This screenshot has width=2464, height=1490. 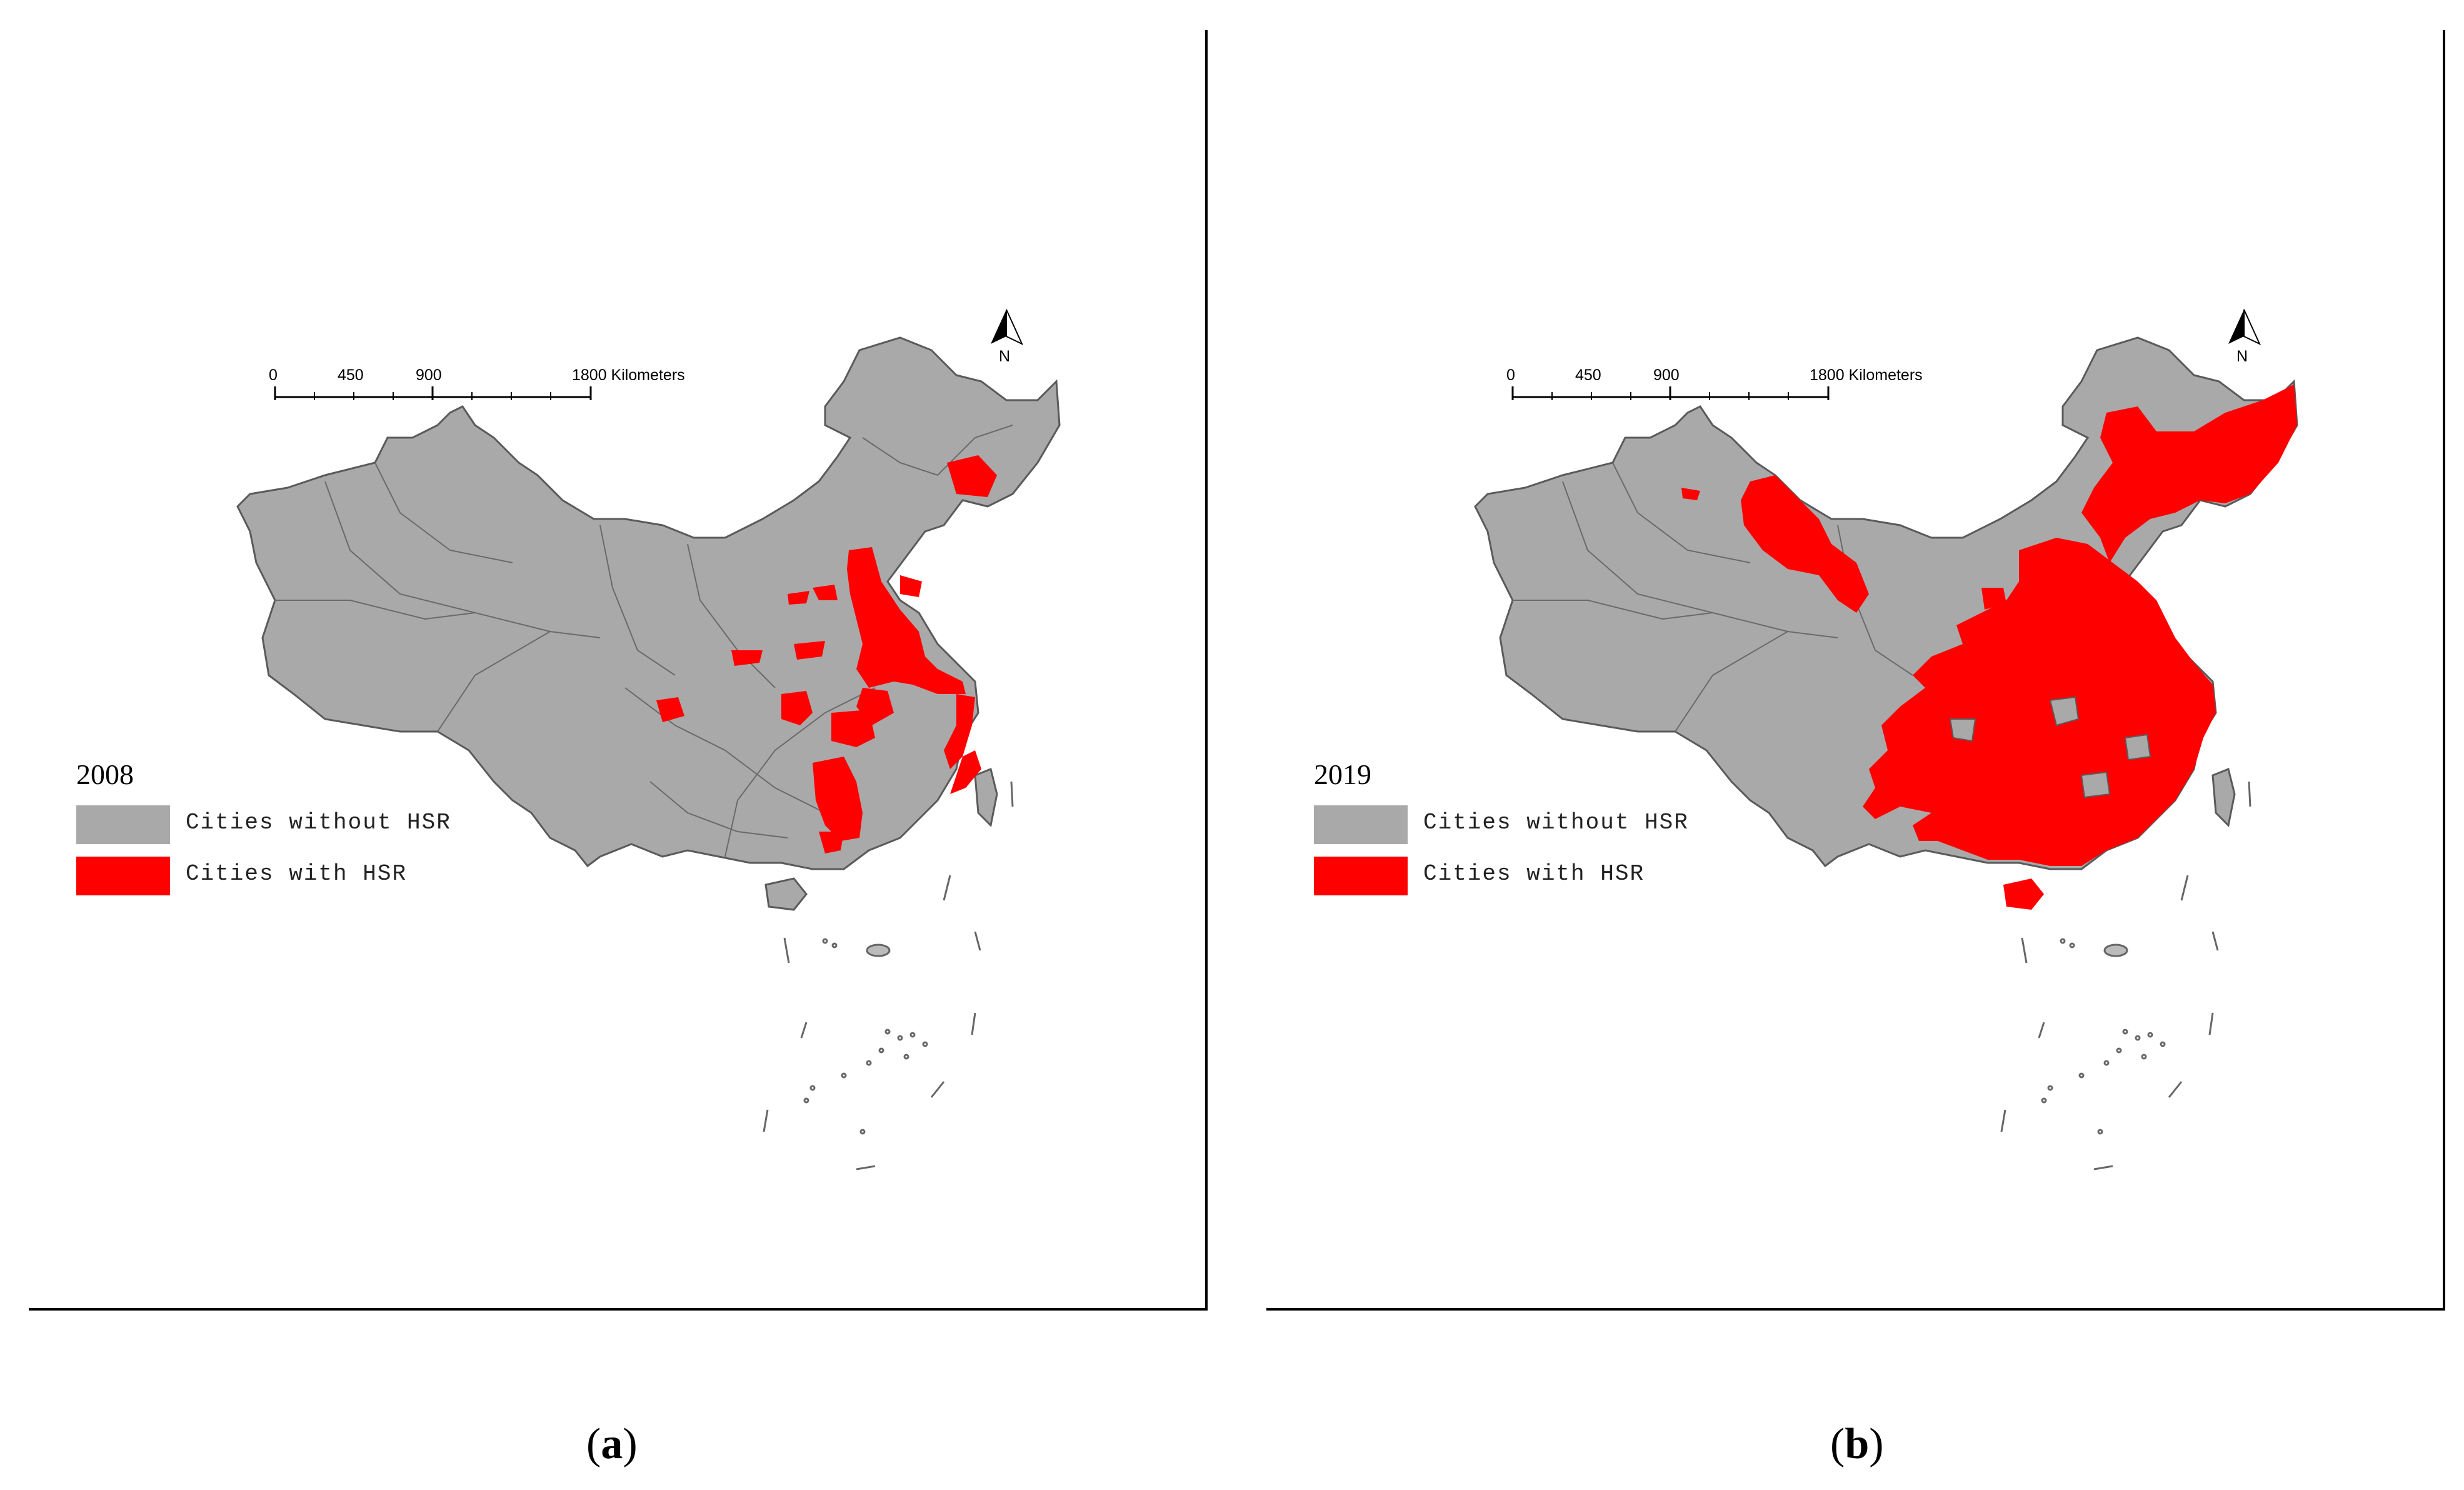 I want to click on hainan, so click(x=786, y=894).